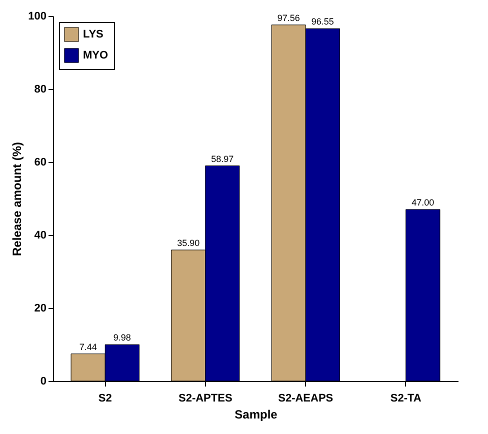  Describe the element at coordinates (256, 415) in the screenshot. I see `x-axis-title: Sample` at that location.